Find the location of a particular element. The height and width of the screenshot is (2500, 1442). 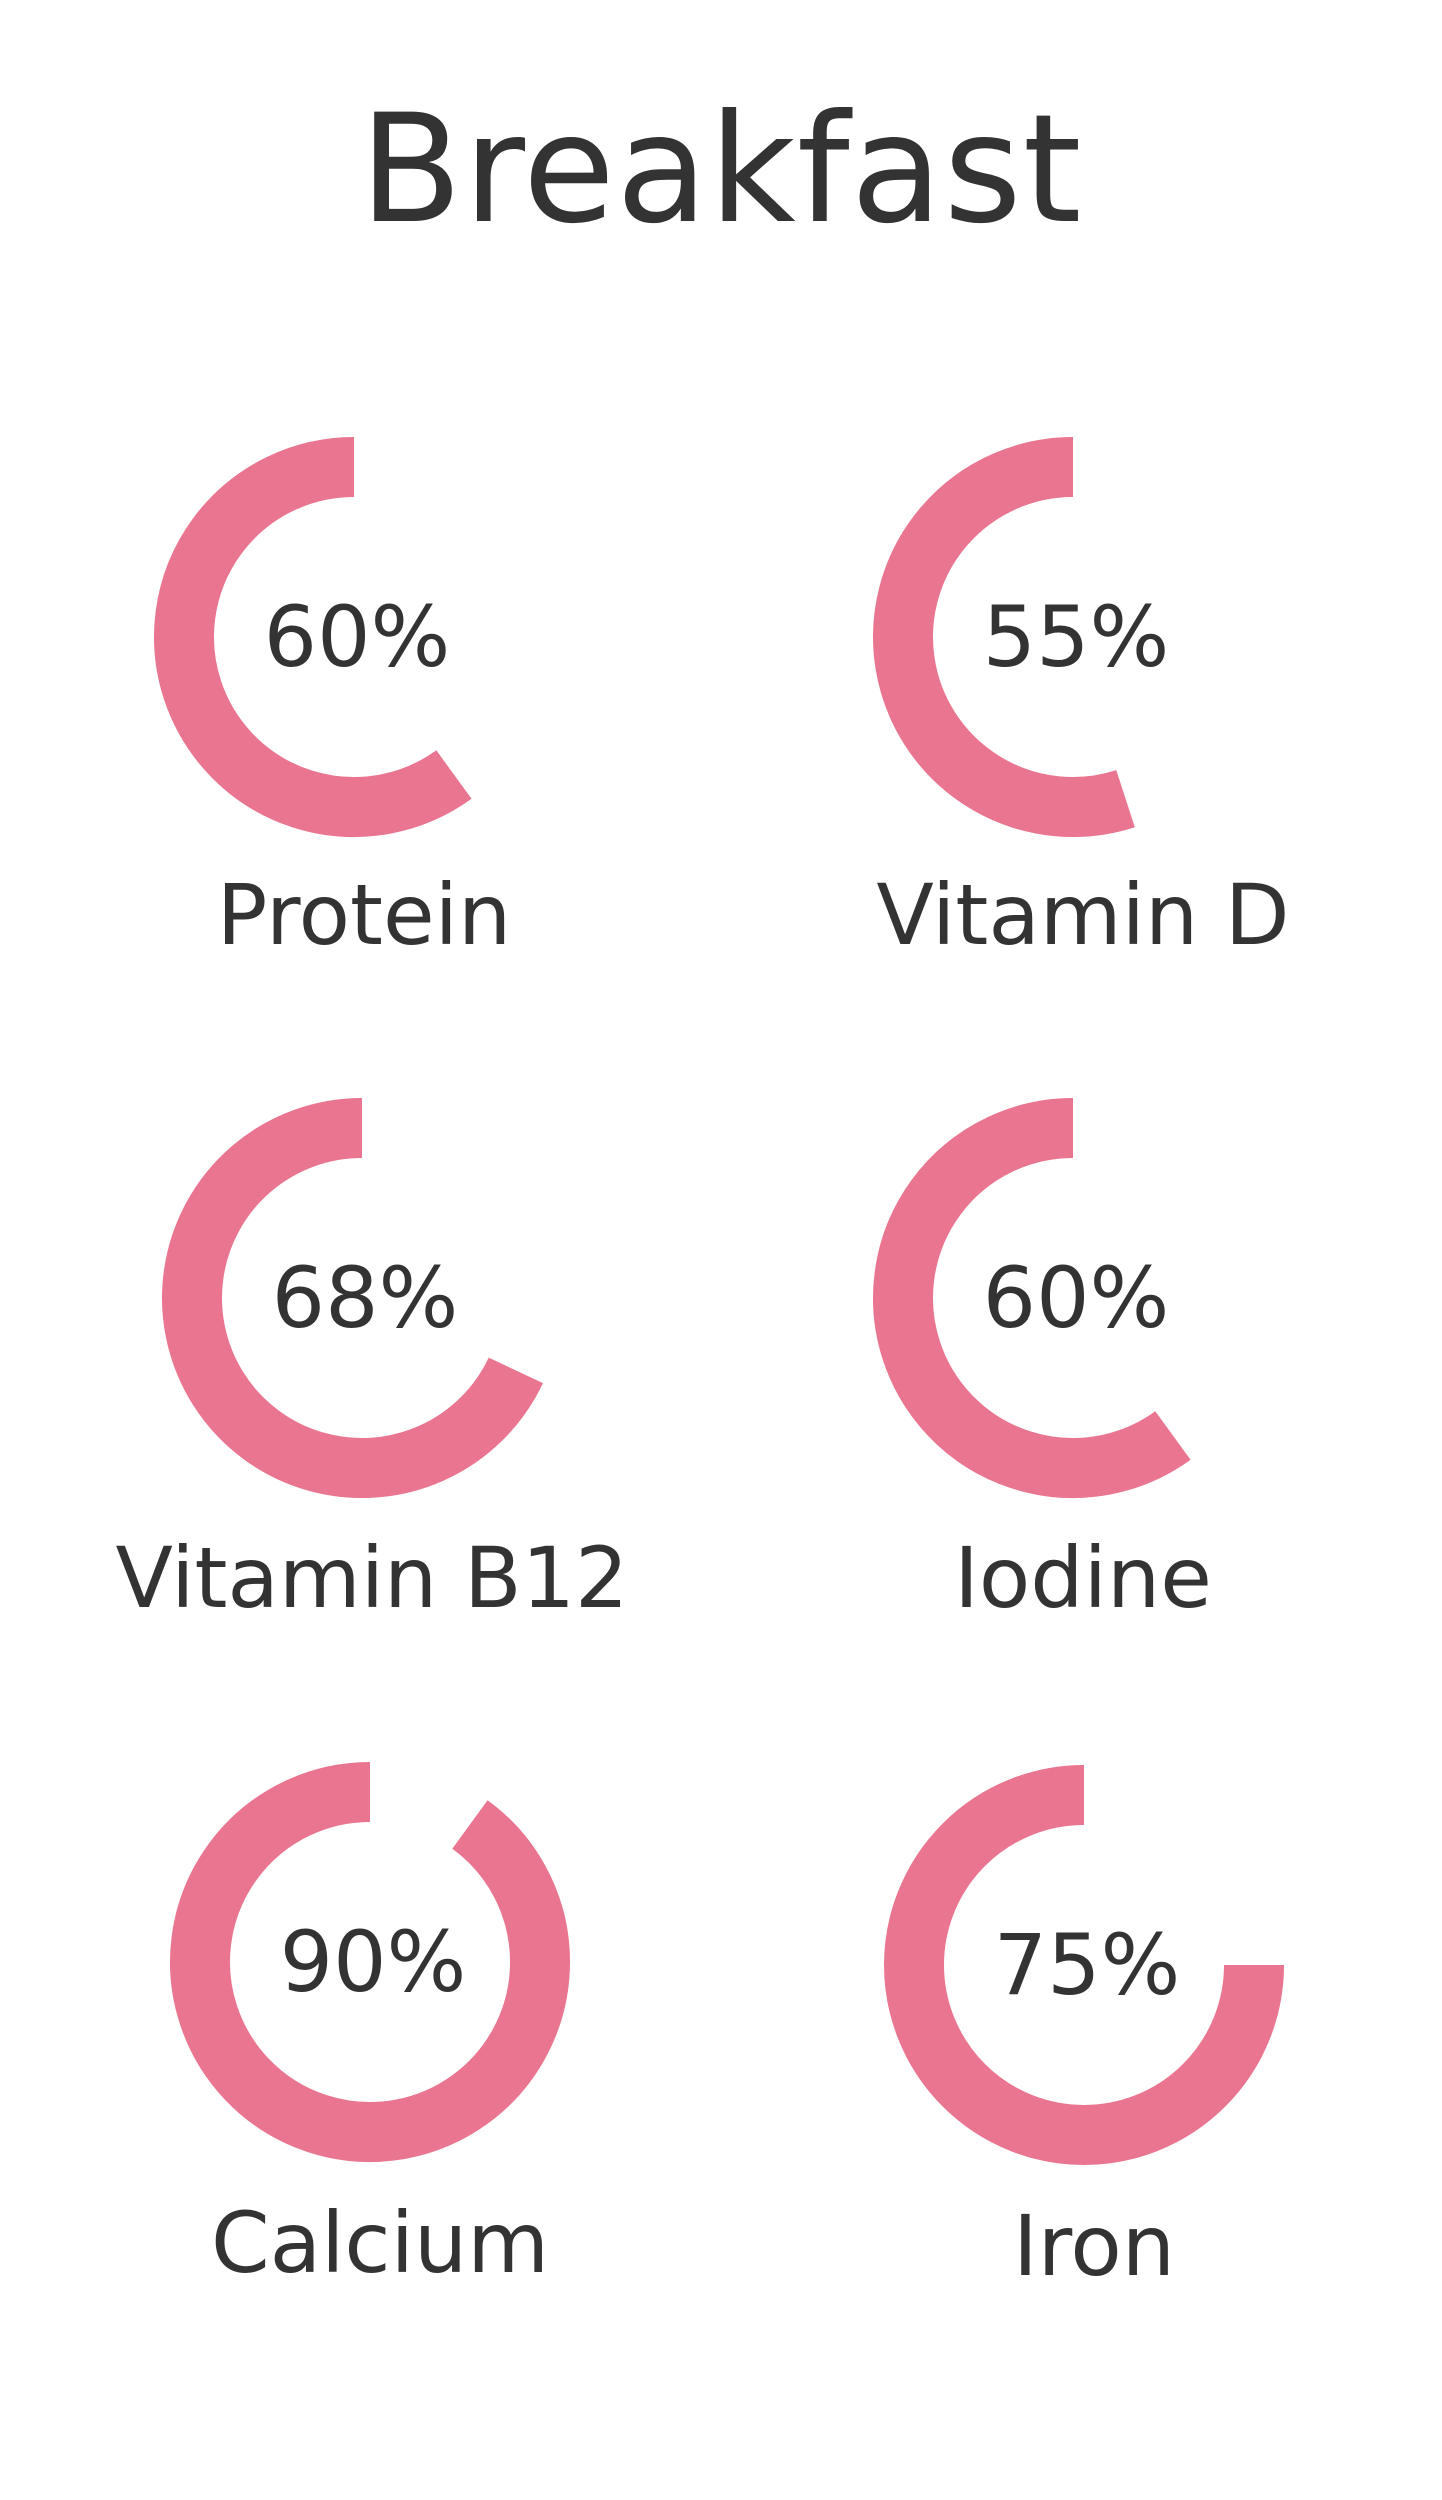

ring-label-vitamin-b12: Vitamin B12 is located at coordinates (372, 1578).